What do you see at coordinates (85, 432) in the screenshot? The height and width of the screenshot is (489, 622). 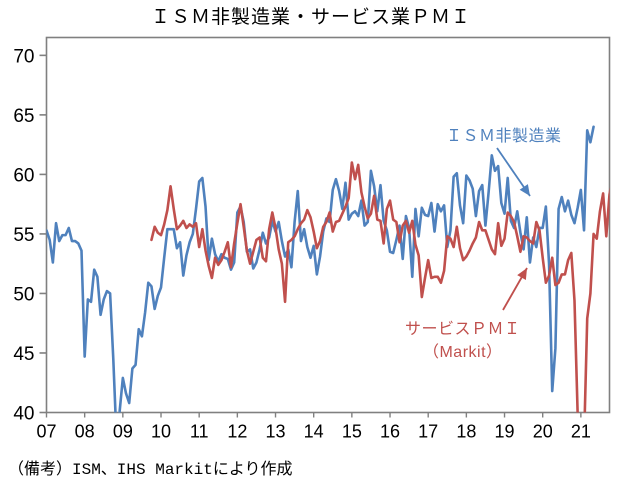 I see `x-tick-label: 08` at bounding box center [85, 432].